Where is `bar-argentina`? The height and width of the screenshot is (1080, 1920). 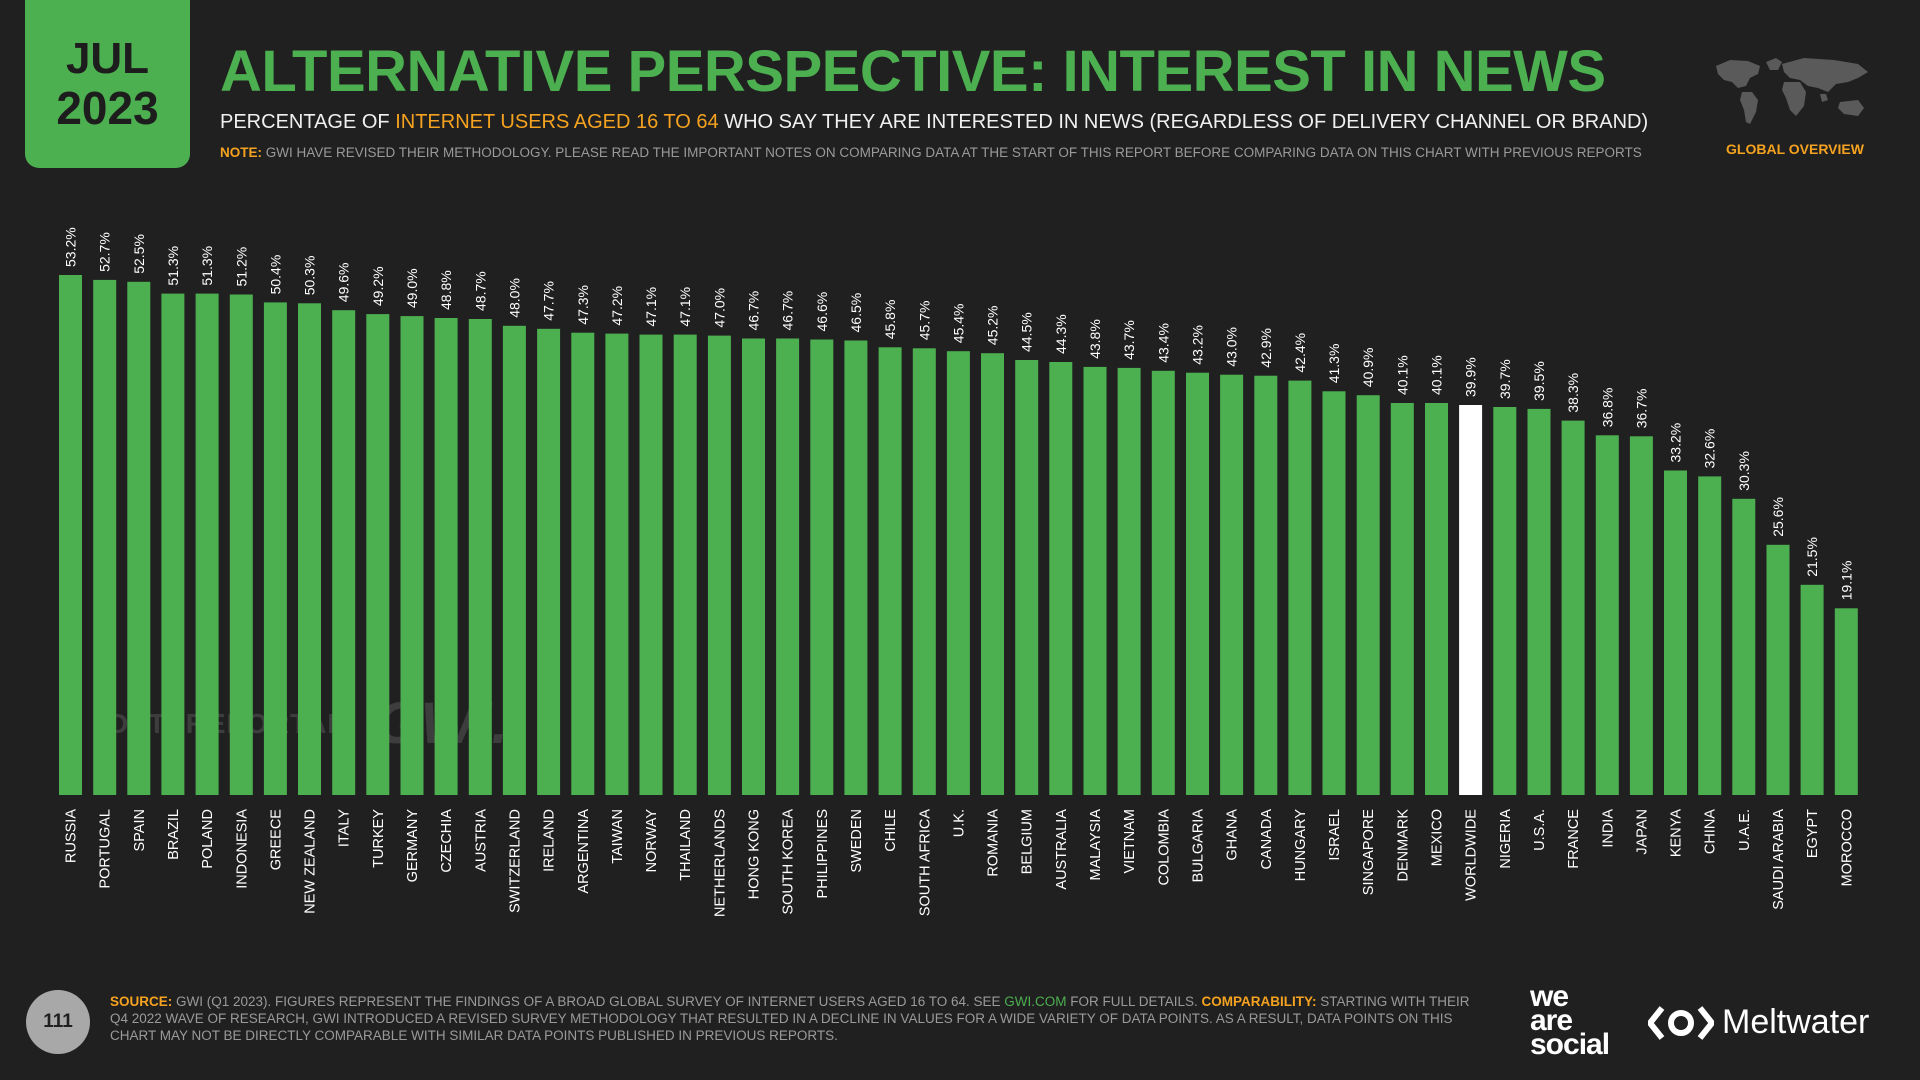
bar-argentina is located at coordinates (583, 563).